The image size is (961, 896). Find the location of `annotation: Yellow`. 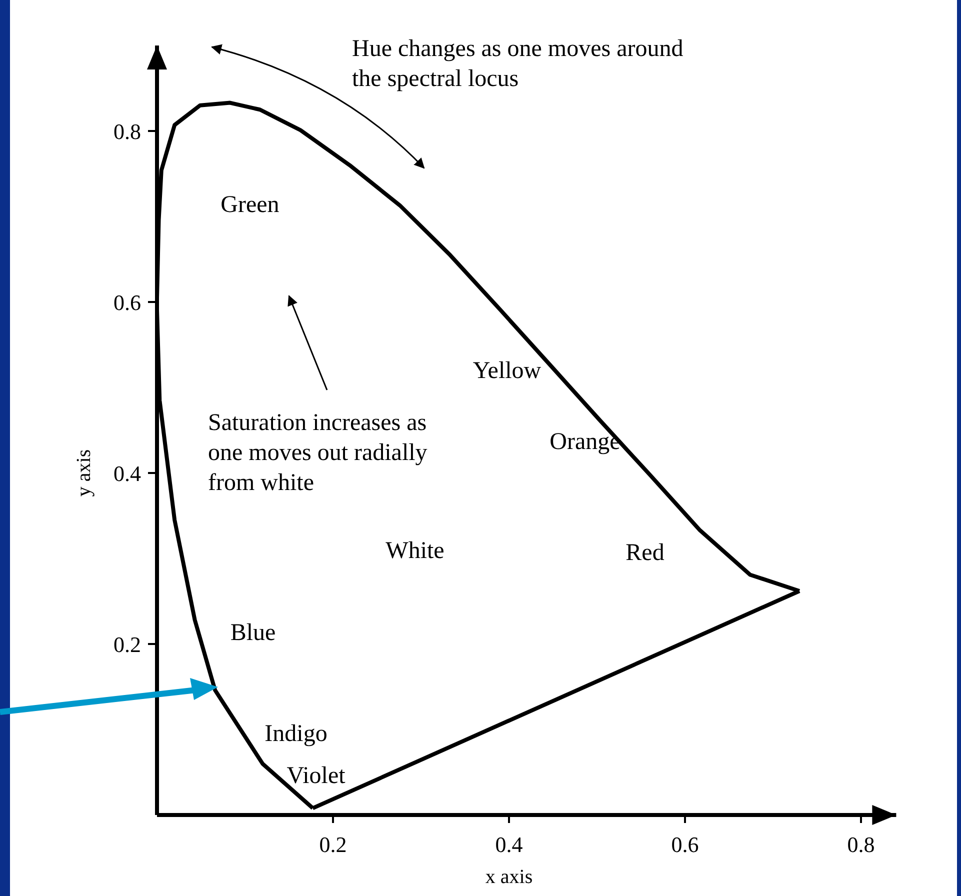

annotation: Yellow is located at coordinates (507, 371).